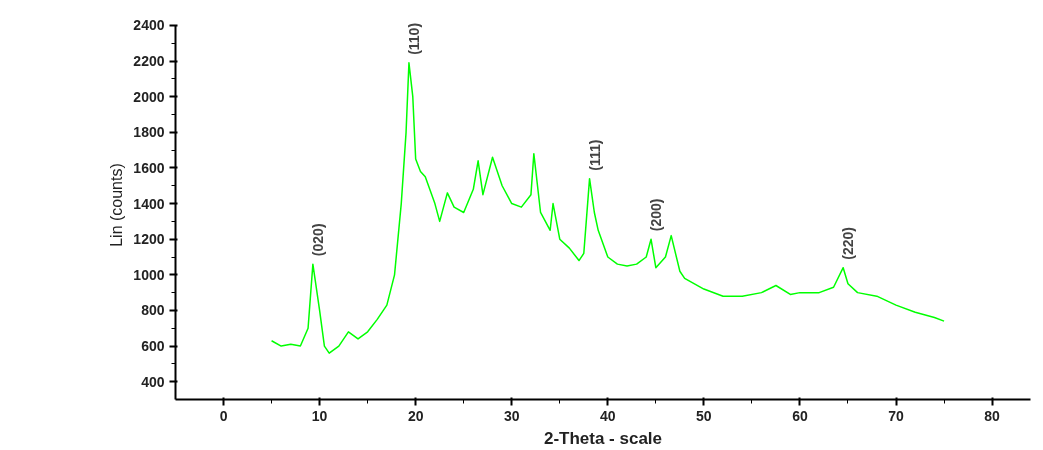  Describe the element at coordinates (149, 203) in the screenshot. I see `y-tick-label: 1400` at that location.